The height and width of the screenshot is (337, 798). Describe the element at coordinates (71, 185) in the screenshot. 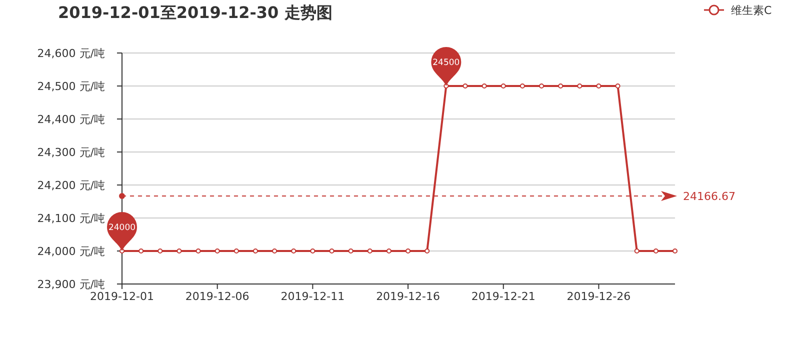

I see `y-tick-label: 24,200 元/吨` at that location.